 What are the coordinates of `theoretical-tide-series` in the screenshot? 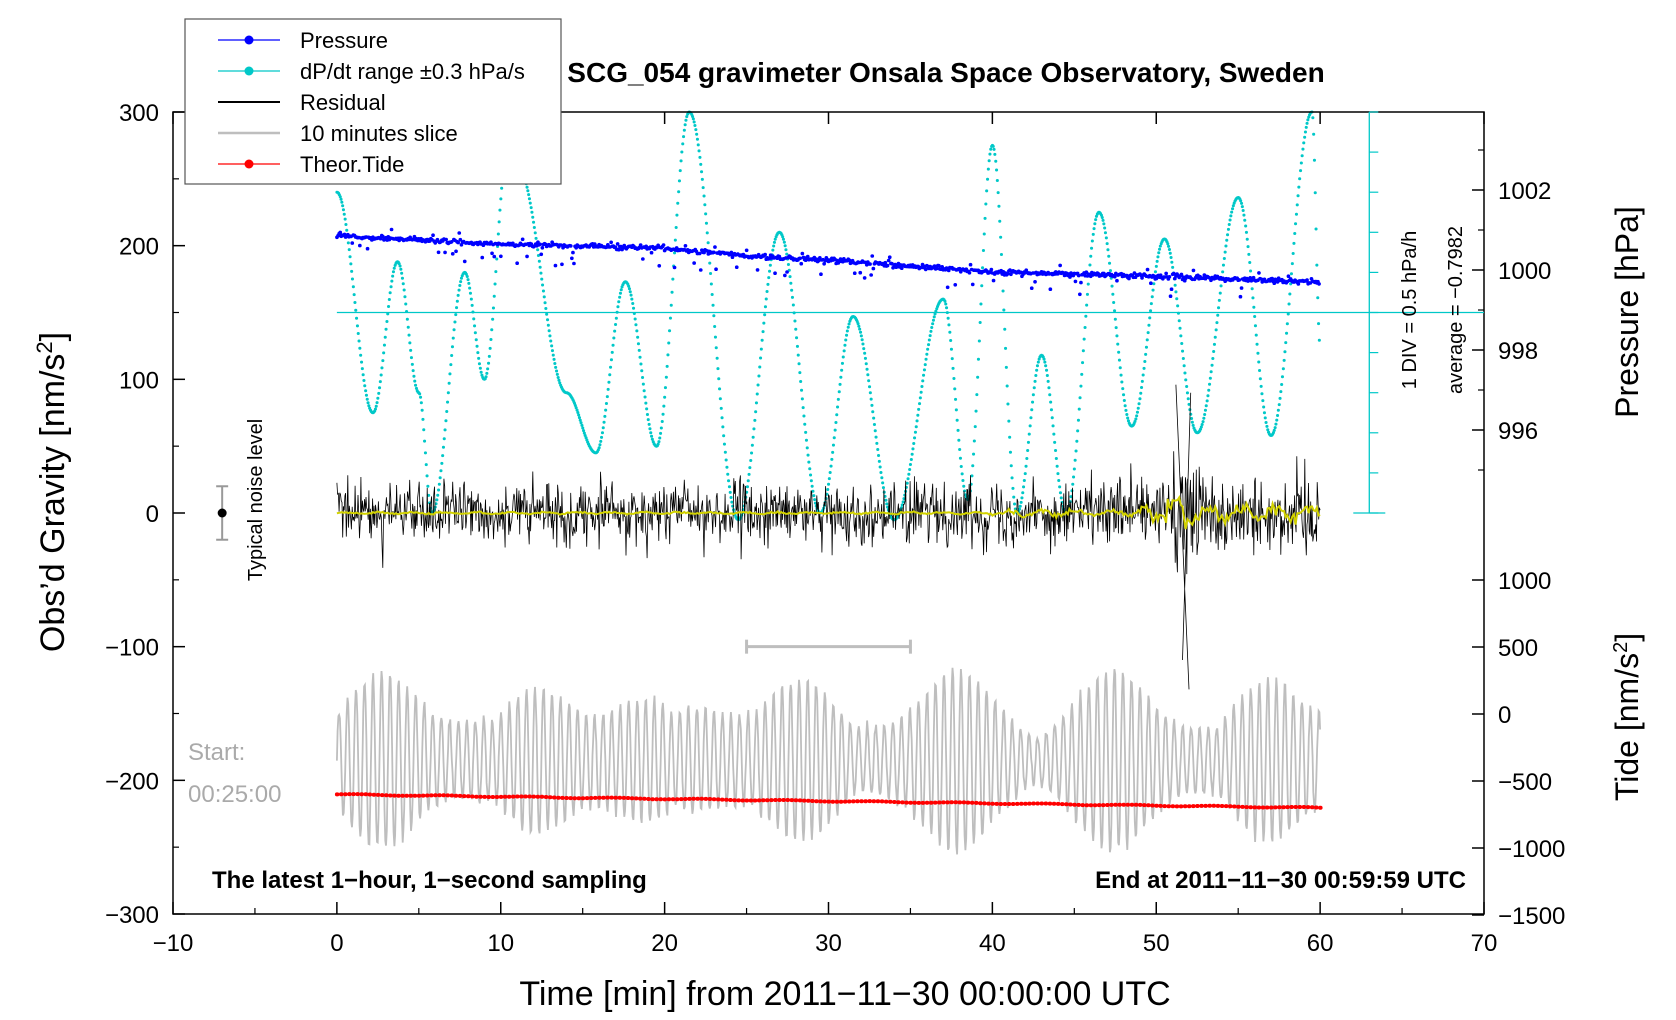 It's located at (828, 801).